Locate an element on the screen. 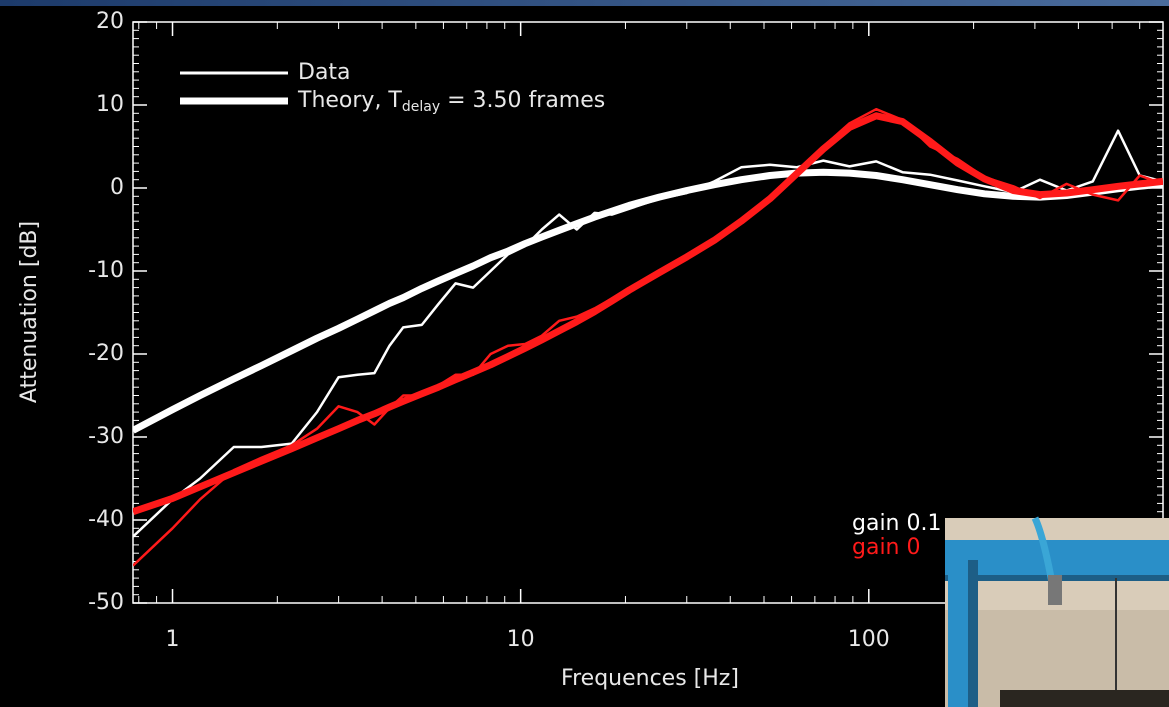 This screenshot has width=1169, height=707. x-axis-title: Frequences [Hz] is located at coordinates (650, 678).